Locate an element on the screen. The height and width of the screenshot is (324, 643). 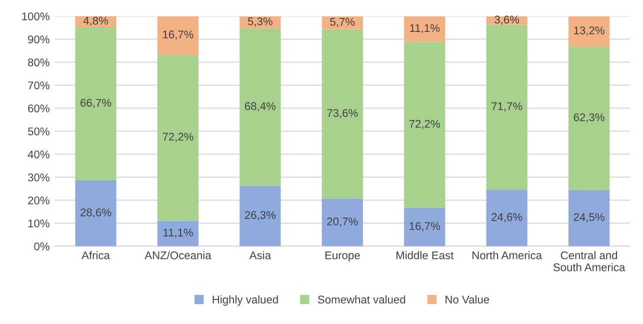
data-label: 24,6% is located at coordinates (507, 217).